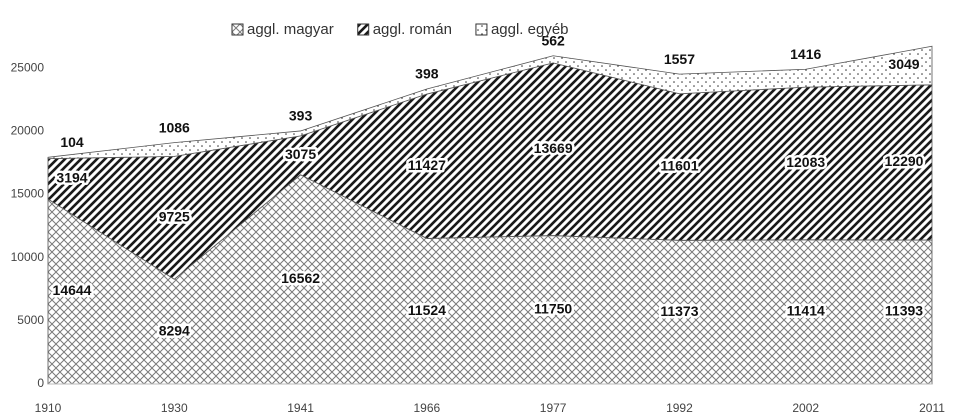 Image resolution: width=956 pixels, height=420 pixels. Describe the element at coordinates (174, 127) in the screenshot. I see `data-label: 1086` at that location.